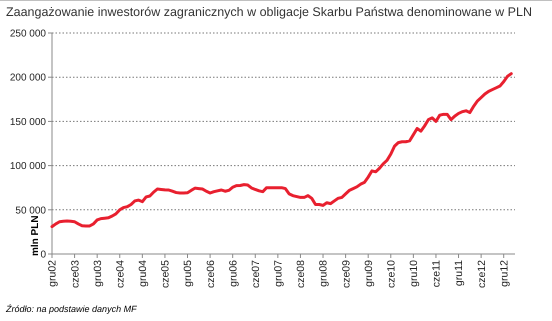 This screenshot has width=552, height=321. What do you see at coordinates (188, 273) in the screenshot?
I see `x-tick-label: gru05` at bounding box center [188, 273].